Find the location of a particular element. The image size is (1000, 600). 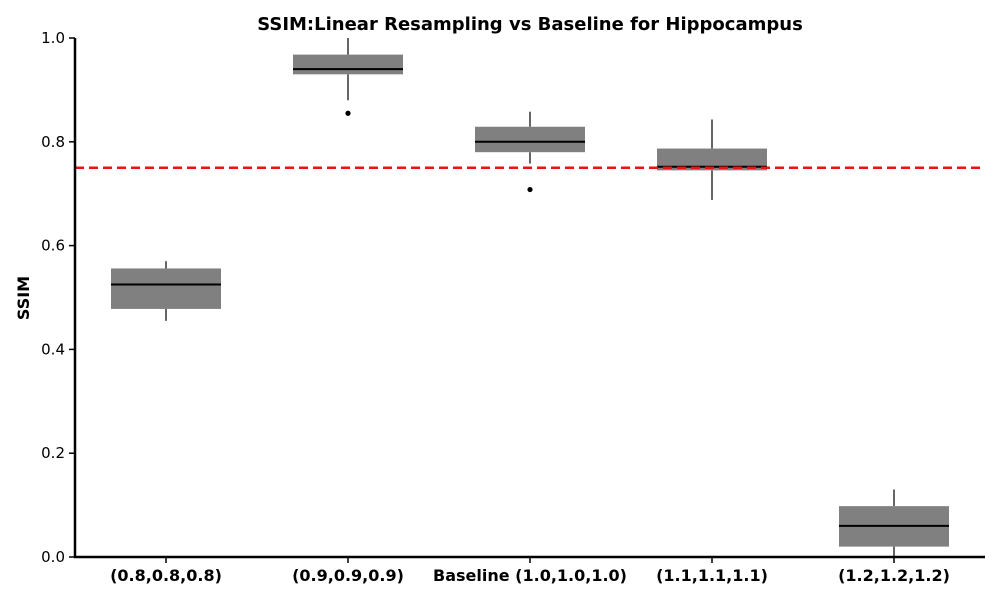

y-tick-label: 0.4 is located at coordinates (53, 349).